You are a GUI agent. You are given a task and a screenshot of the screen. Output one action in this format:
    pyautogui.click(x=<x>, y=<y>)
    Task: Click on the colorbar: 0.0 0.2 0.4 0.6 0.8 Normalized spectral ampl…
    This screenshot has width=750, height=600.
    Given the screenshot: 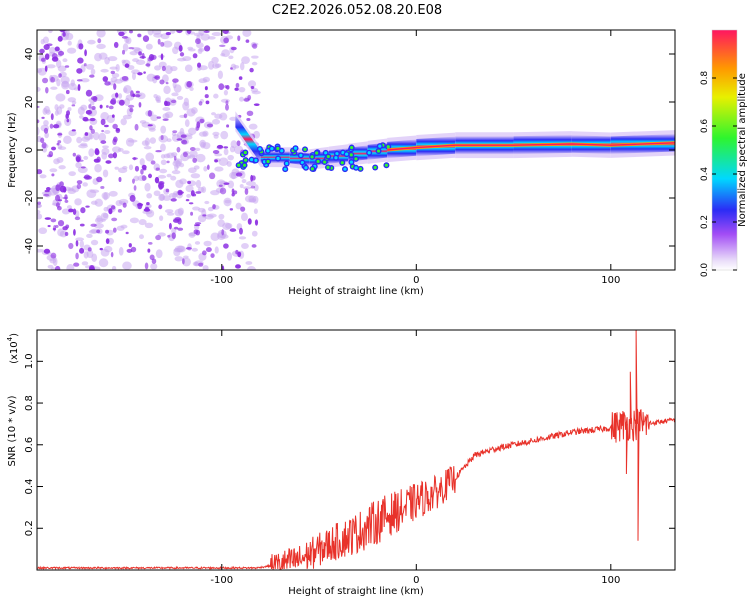 What is the action you would take?
    pyautogui.click(x=724, y=153)
    